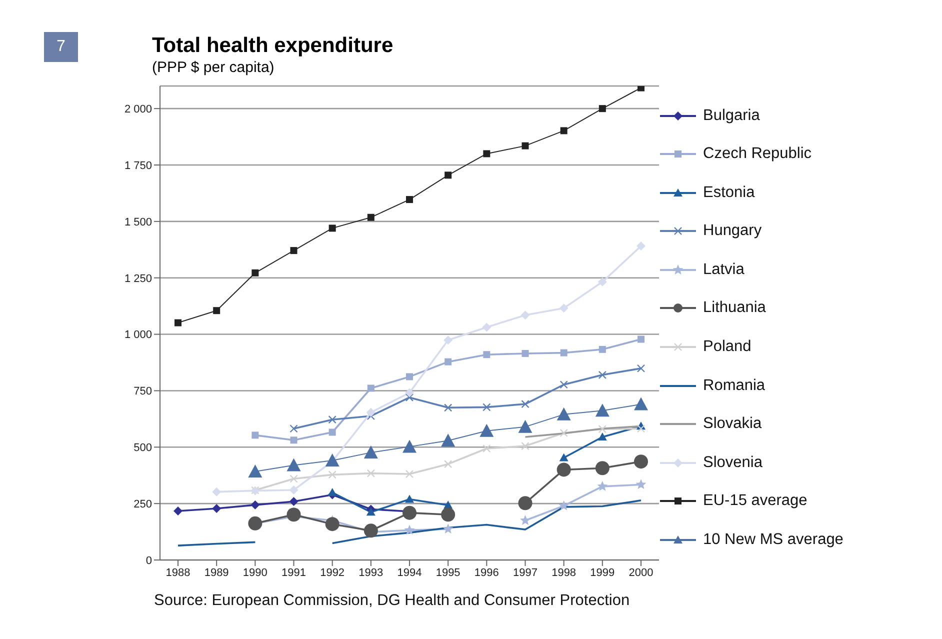 The image size is (942, 639). What do you see at coordinates (755, 501) in the screenshot?
I see `legend-label: EU-15 average` at bounding box center [755, 501].